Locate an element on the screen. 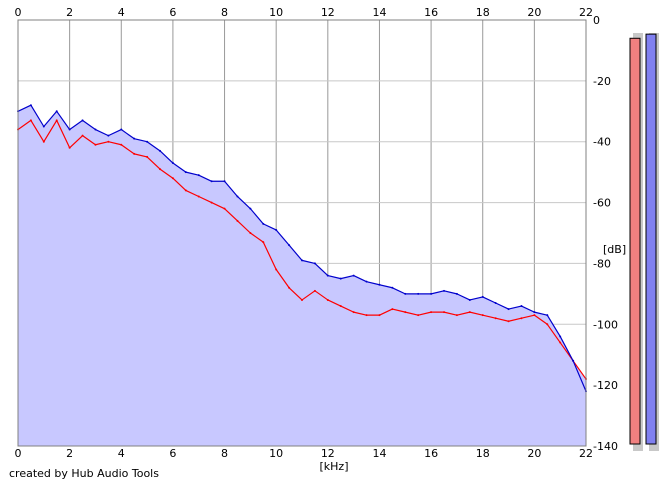 This screenshot has height=486, width=670. y-tick-label: -40 is located at coordinates (602, 142).